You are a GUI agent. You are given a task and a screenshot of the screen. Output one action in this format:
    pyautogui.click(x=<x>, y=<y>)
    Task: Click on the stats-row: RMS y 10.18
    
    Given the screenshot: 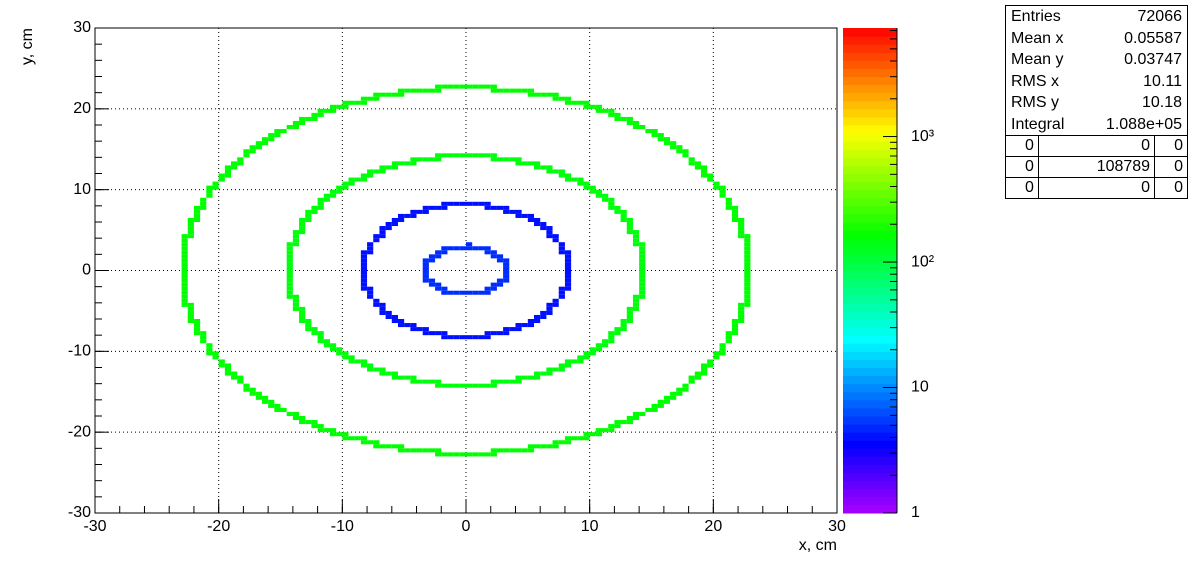 What is the action you would take?
    pyautogui.click(x=1096, y=103)
    